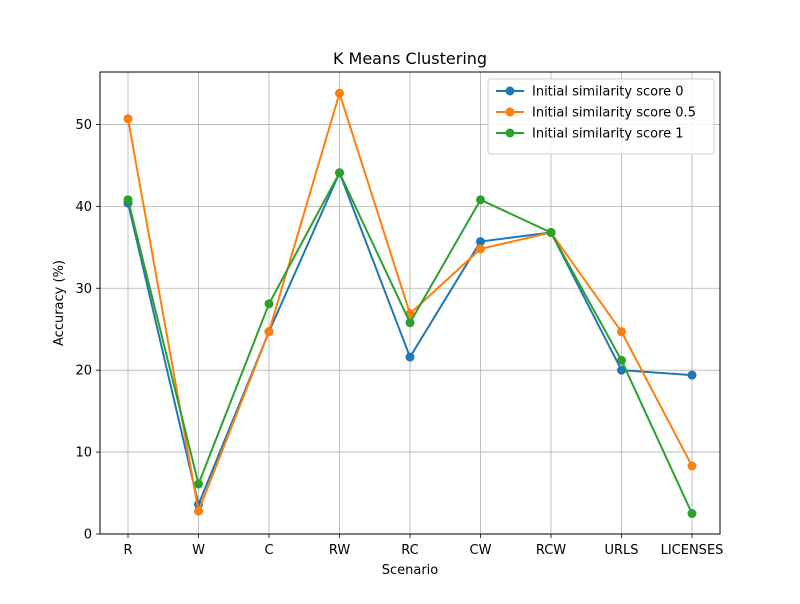 This screenshot has height=604, width=800. What do you see at coordinates (692, 550) in the screenshot?
I see `x-tick-label: LICENSES` at bounding box center [692, 550].